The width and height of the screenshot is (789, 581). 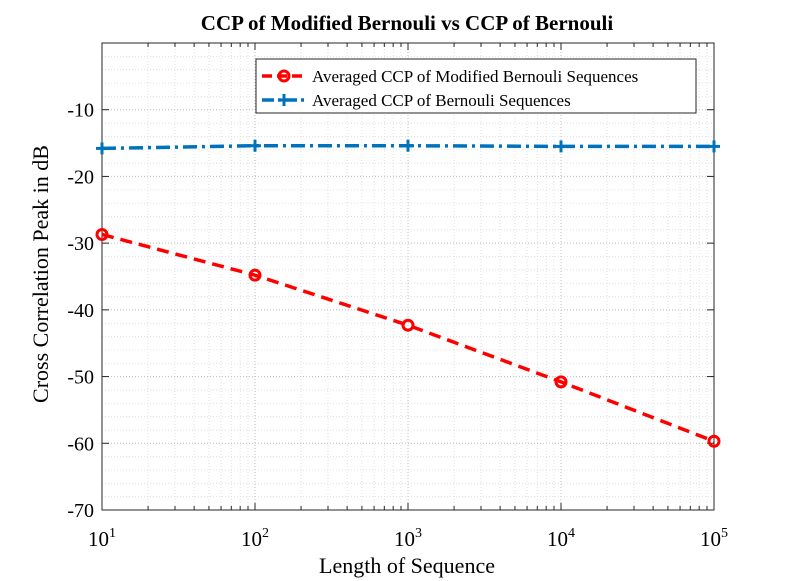 I want to click on y-tick-label: -50, so click(x=80, y=378).